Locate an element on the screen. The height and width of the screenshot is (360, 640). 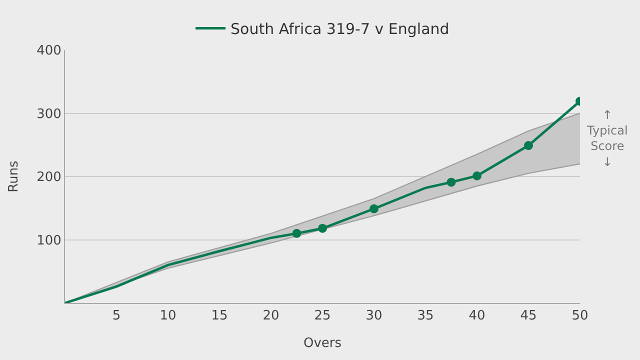
y-tick-label: 200 is located at coordinates (49, 178).